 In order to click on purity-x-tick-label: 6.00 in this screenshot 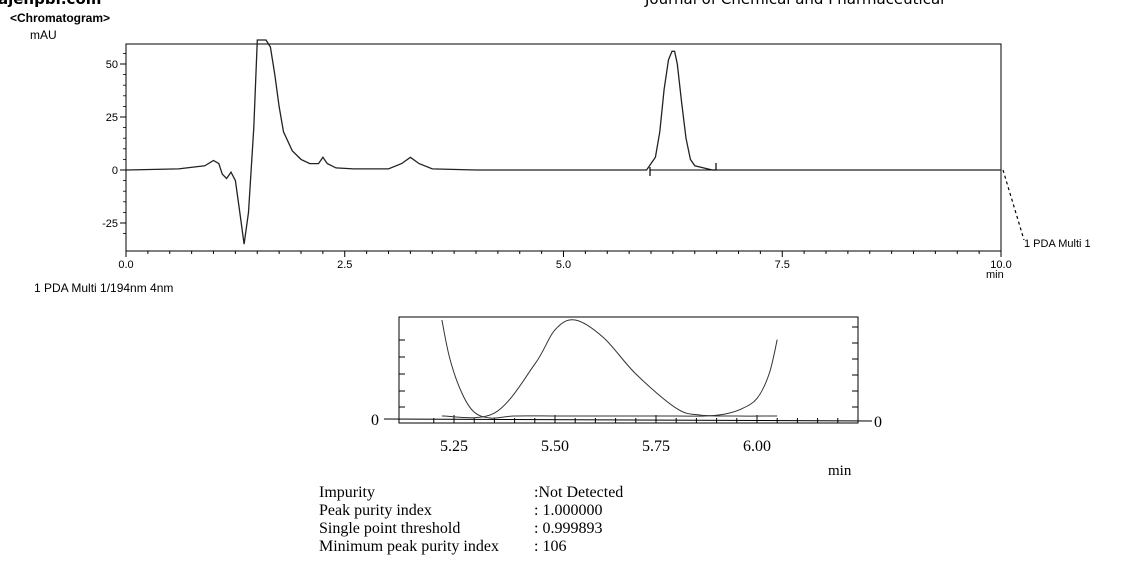, I will do `click(757, 446)`.